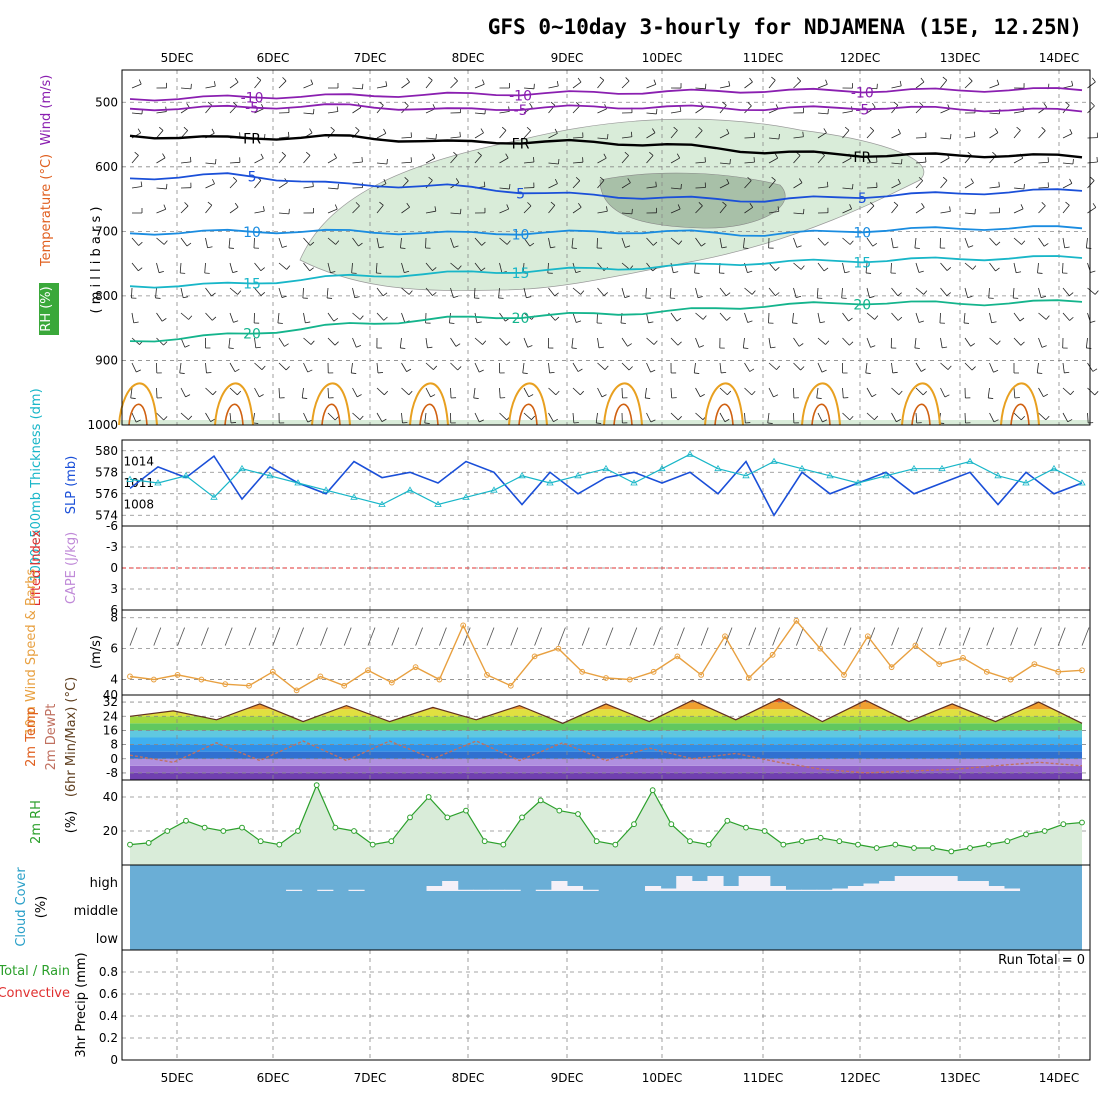  Describe the element at coordinates (862, 199) in the screenshot. I see `contour-label-5: 5` at that location.